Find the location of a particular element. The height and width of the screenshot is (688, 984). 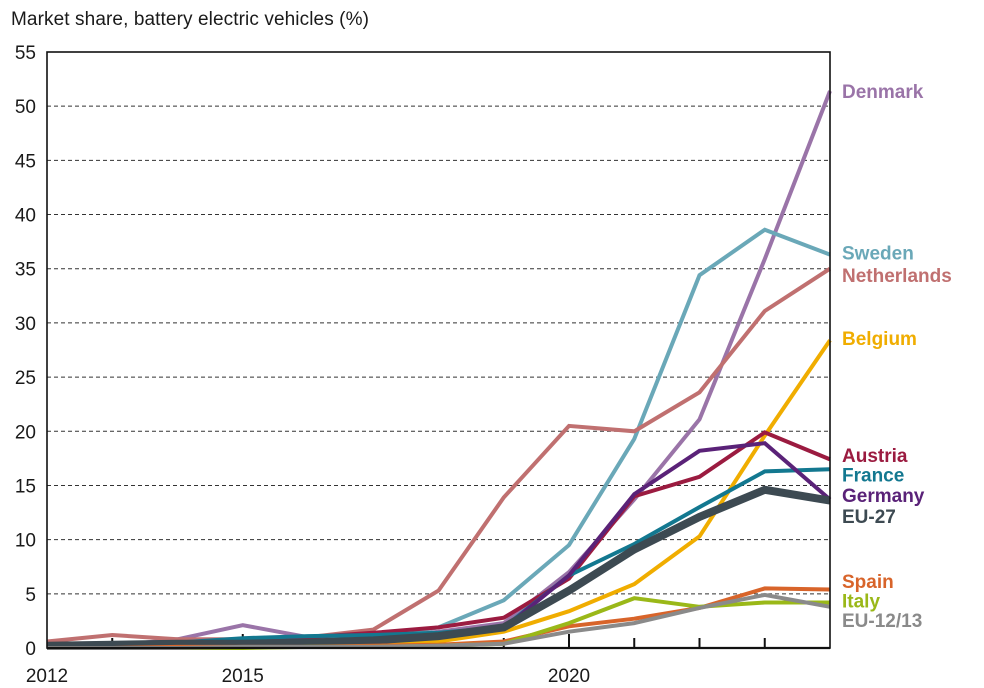

series-label-eu-12-13: EU-12/13 is located at coordinates (882, 621).